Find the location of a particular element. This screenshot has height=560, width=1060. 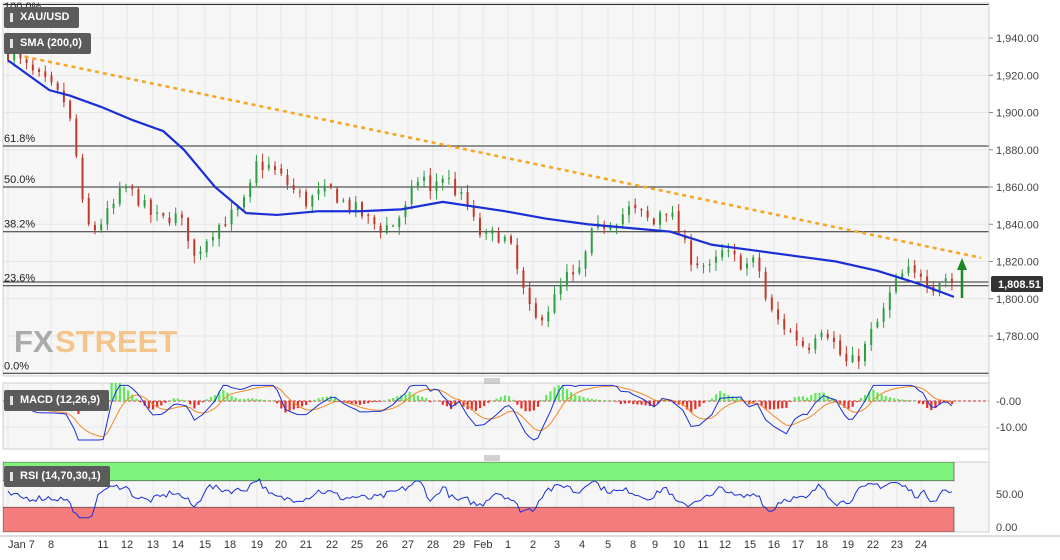

macd-panel-bg is located at coordinates (496, 416).